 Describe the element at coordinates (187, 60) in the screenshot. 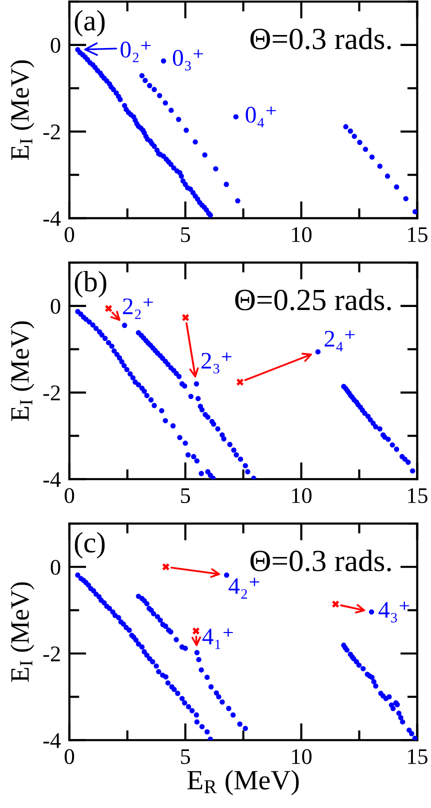

I see `annotation: 0₃⁺` at that location.